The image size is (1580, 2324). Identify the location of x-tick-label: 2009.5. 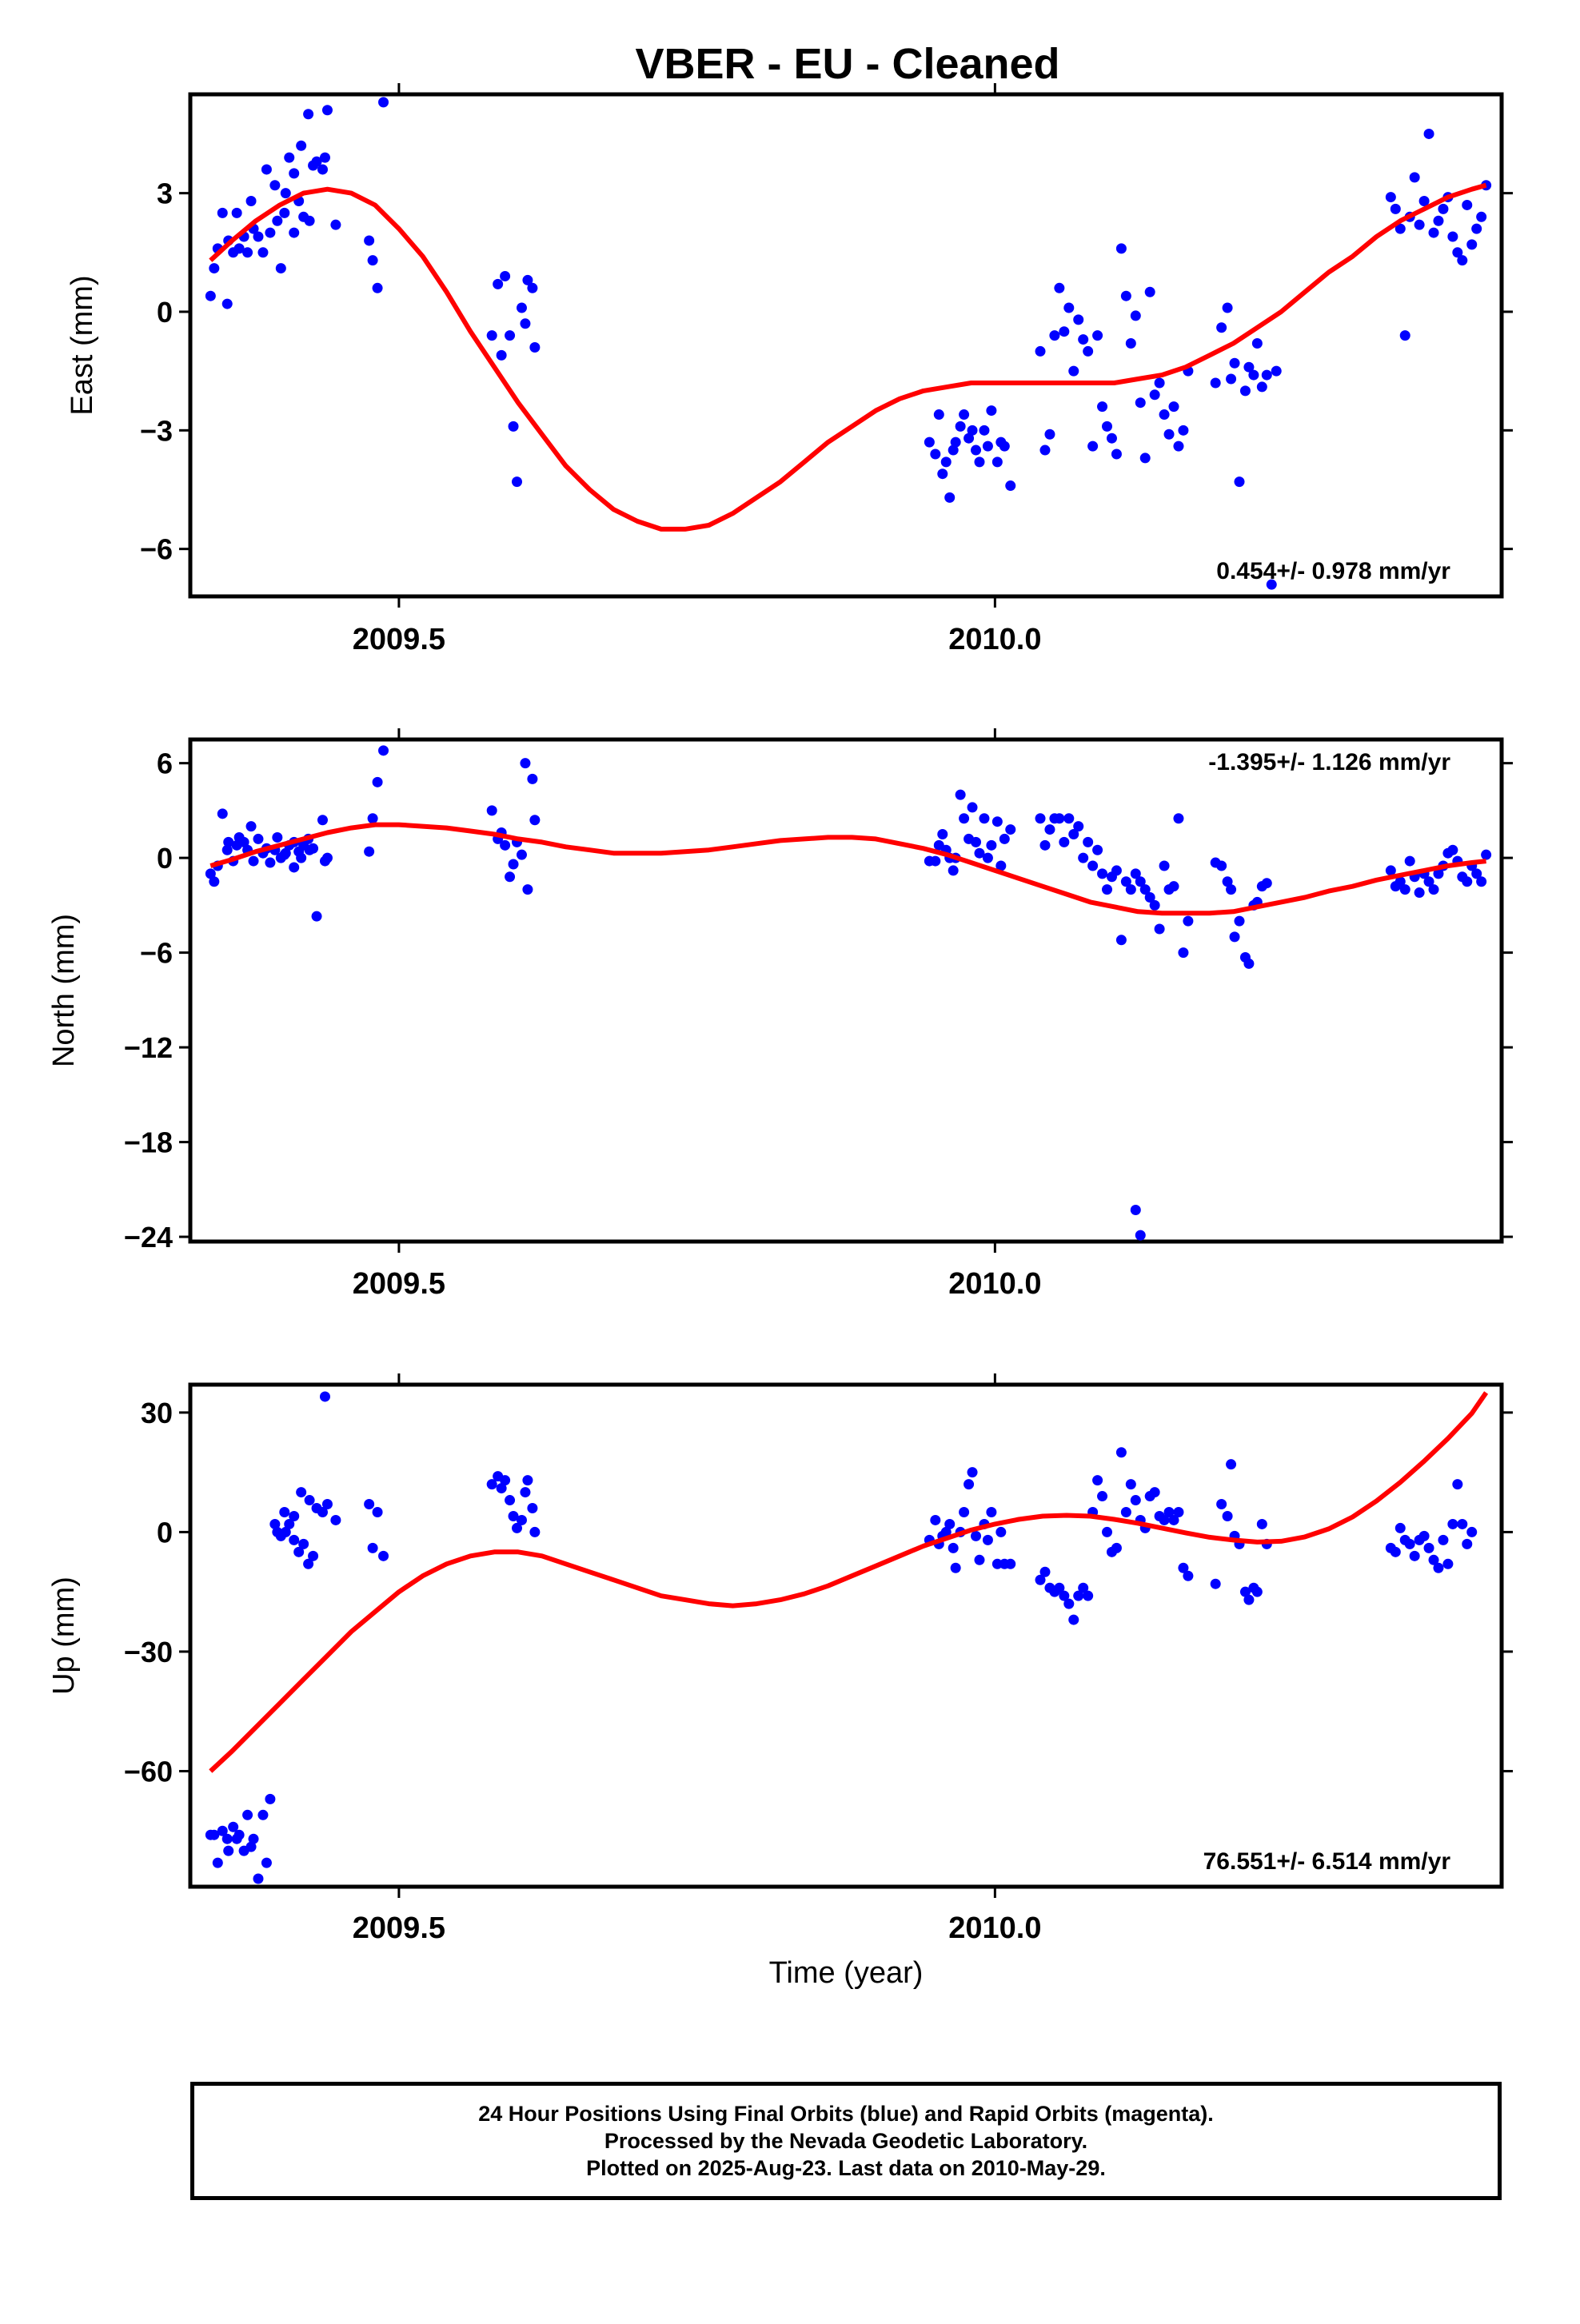
(399, 1284).